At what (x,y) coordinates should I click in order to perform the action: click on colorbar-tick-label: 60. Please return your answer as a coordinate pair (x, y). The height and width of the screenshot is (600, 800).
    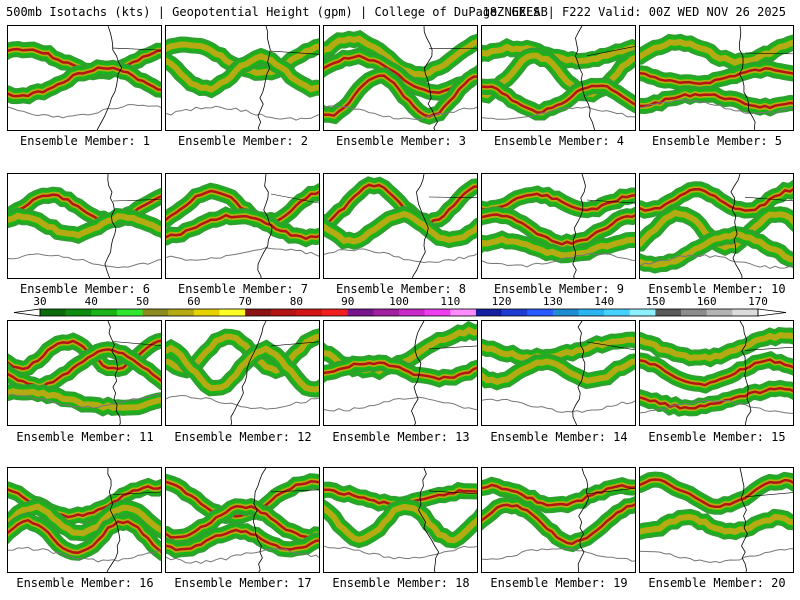
    Looking at the image, I should click on (194, 301).